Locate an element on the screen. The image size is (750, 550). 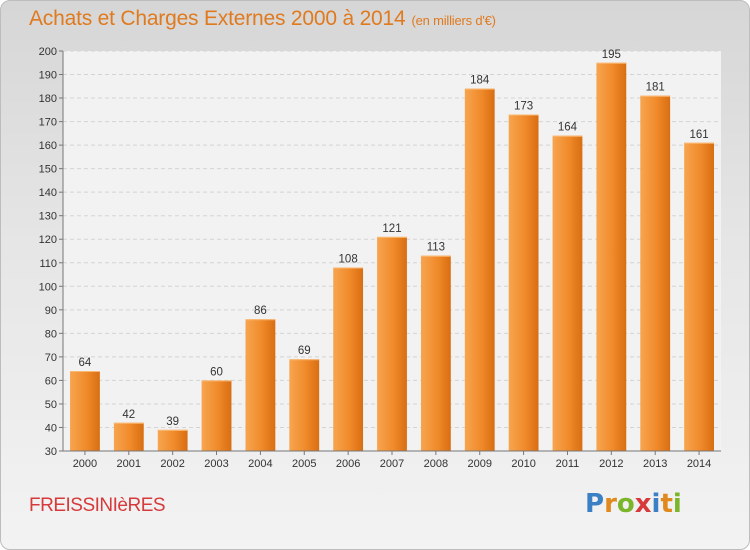
bar-2005 is located at coordinates (304, 405).